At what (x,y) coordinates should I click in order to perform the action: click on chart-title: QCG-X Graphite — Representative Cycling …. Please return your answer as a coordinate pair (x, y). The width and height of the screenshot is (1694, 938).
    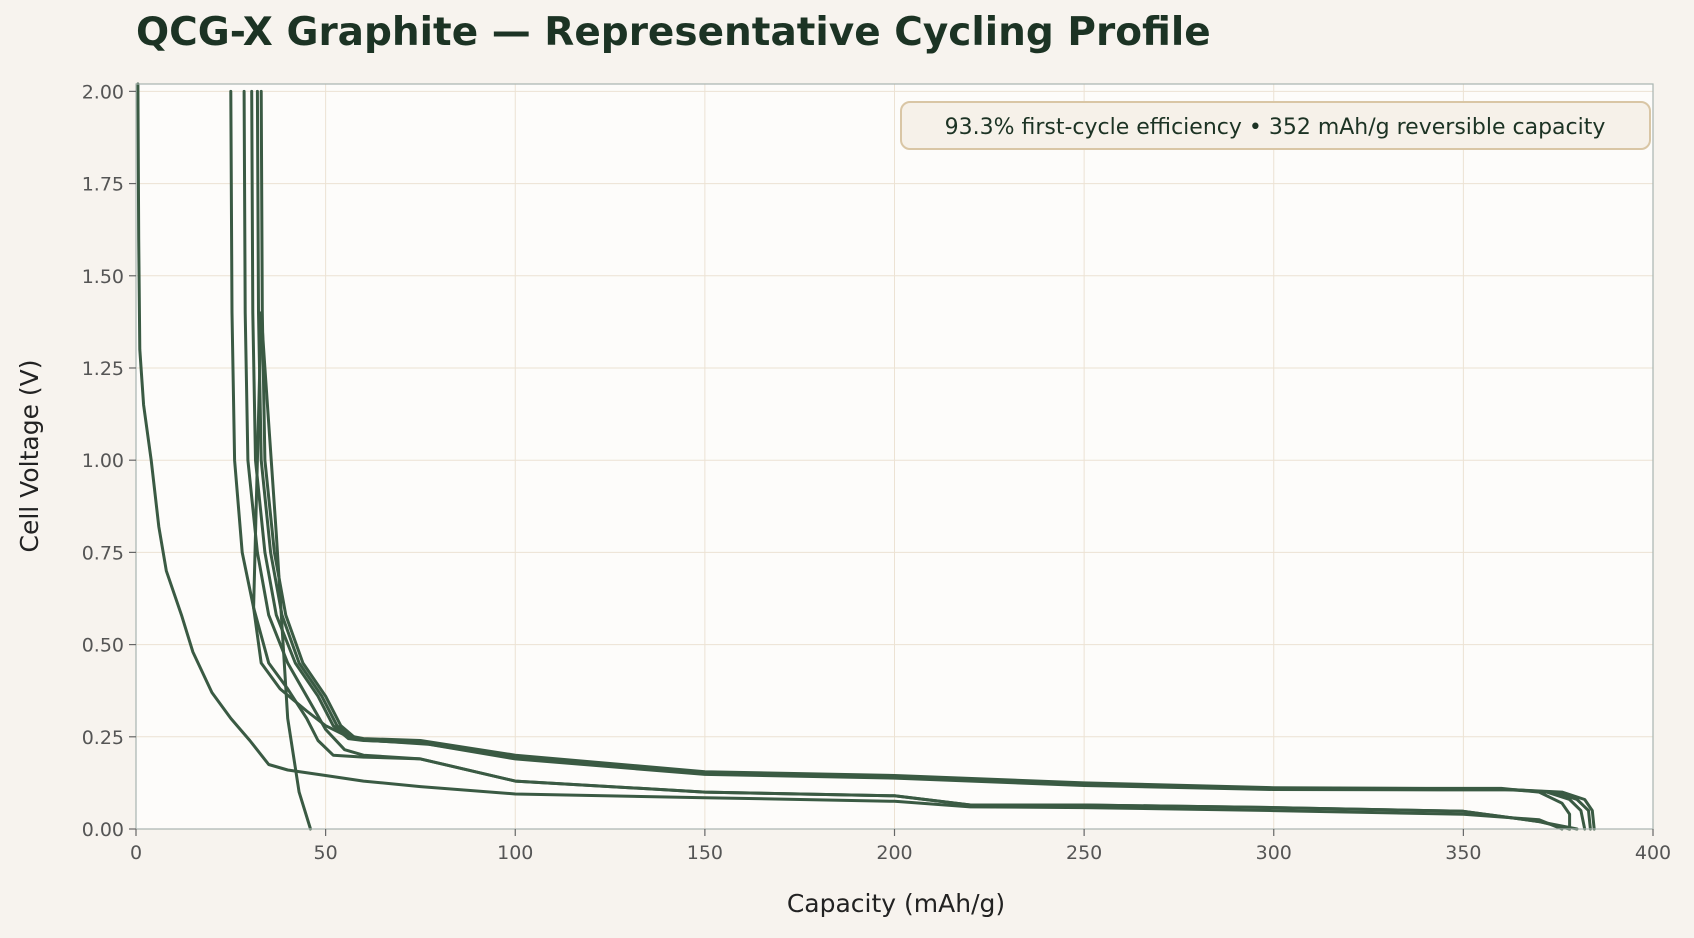
    Looking at the image, I should click on (673, 32).